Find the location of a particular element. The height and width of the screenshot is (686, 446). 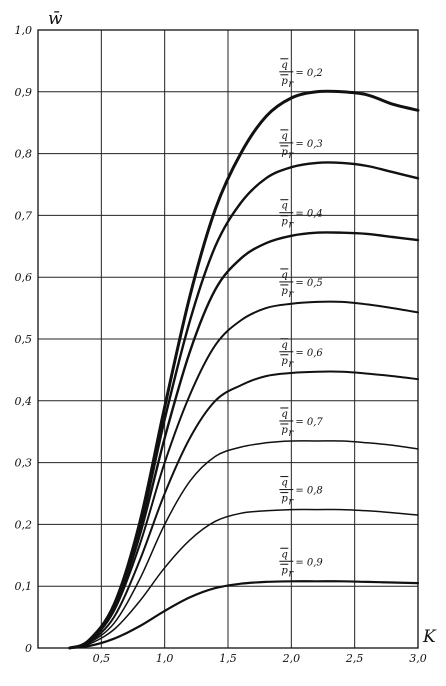

x-tick-label: 2,5 is located at coordinates (354, 658).